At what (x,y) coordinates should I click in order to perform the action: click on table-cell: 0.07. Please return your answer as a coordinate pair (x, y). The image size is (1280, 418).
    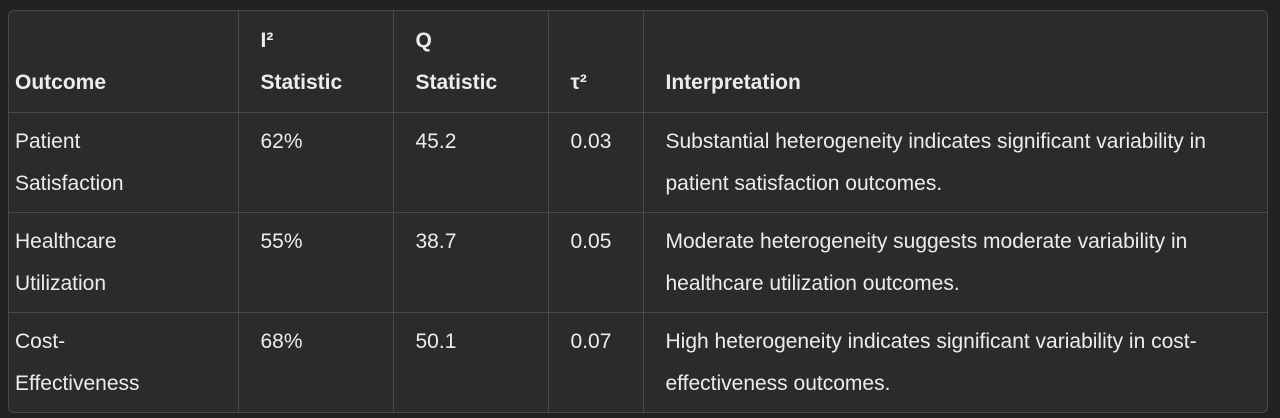
    Looking at the image, I should click on (595, 361).